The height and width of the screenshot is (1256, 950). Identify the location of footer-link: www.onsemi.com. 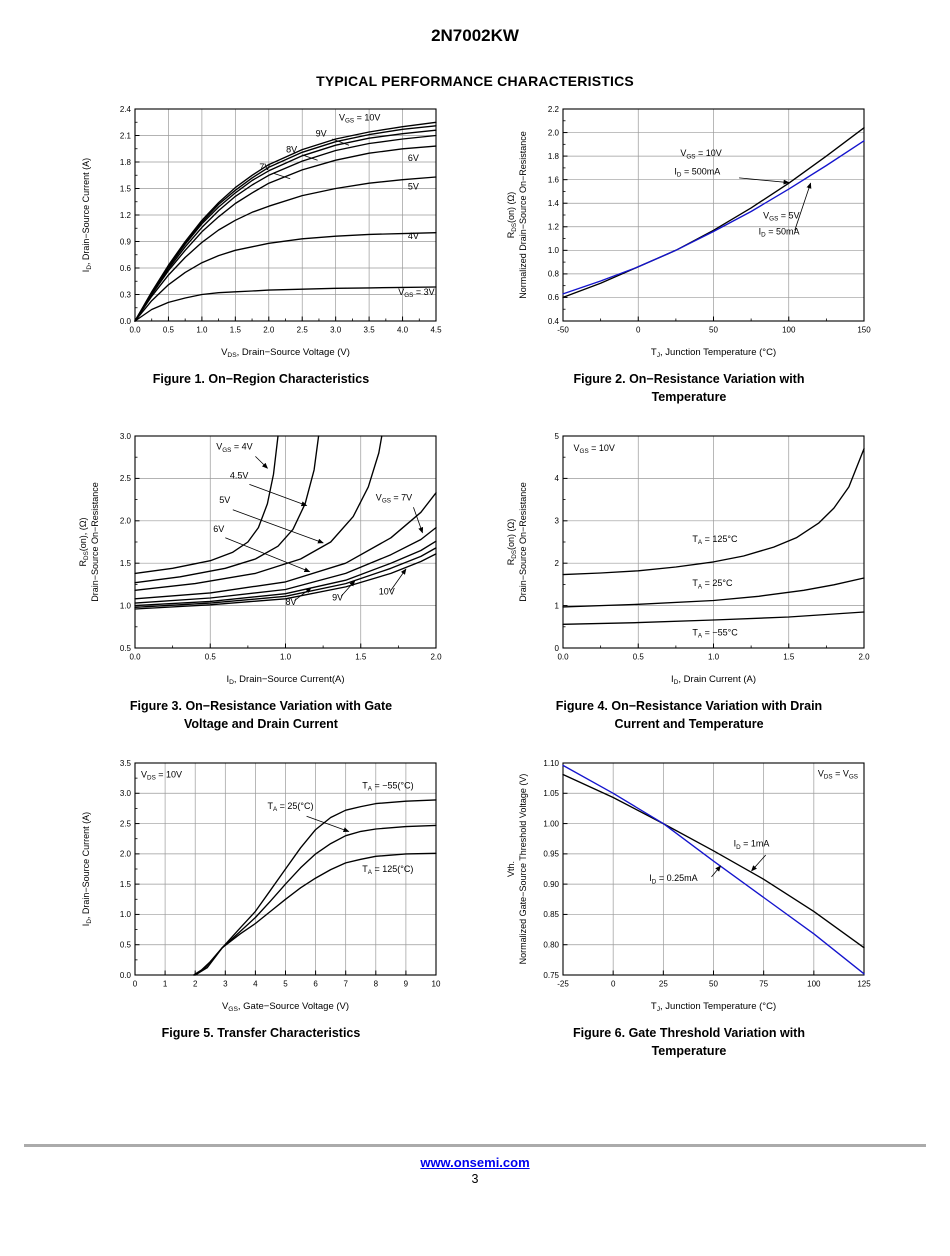
(475, 1162).